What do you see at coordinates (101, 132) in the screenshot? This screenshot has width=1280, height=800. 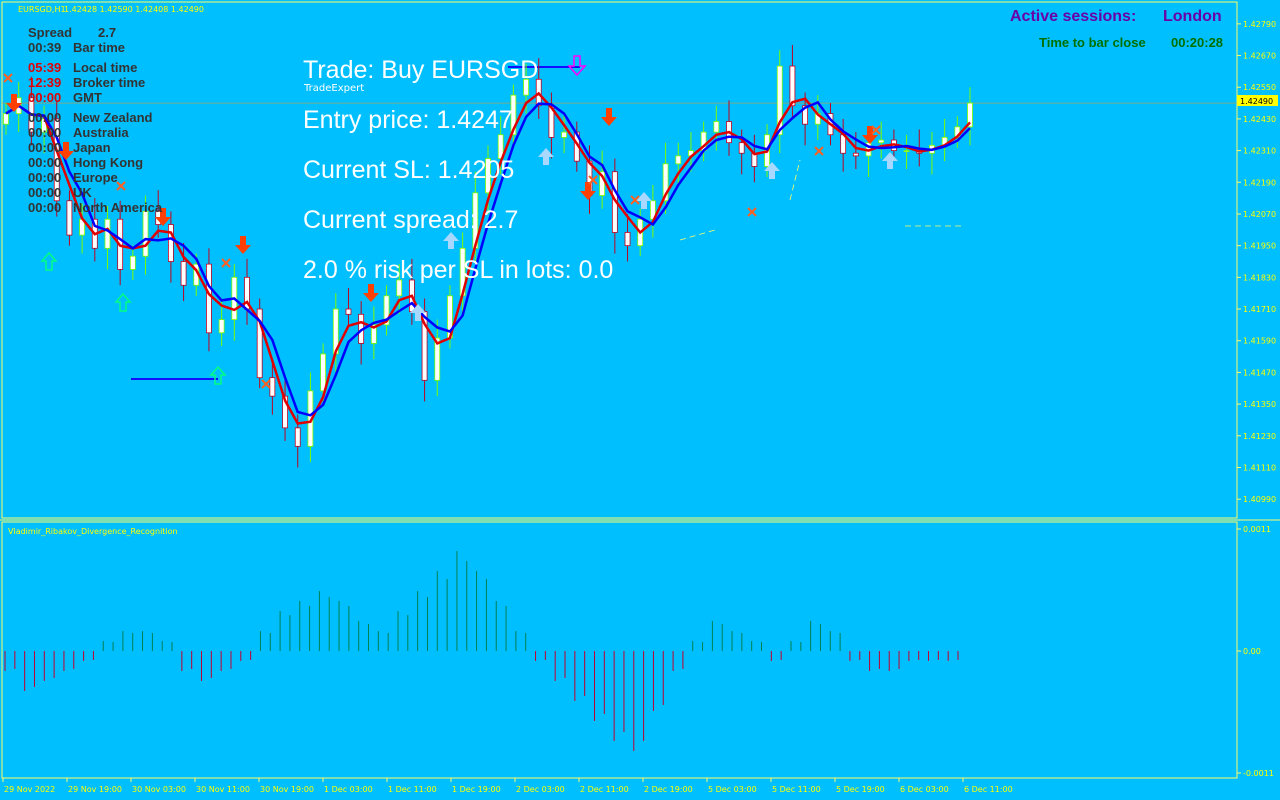 I see `session-name: Australia` at bounding box center [101, 132].